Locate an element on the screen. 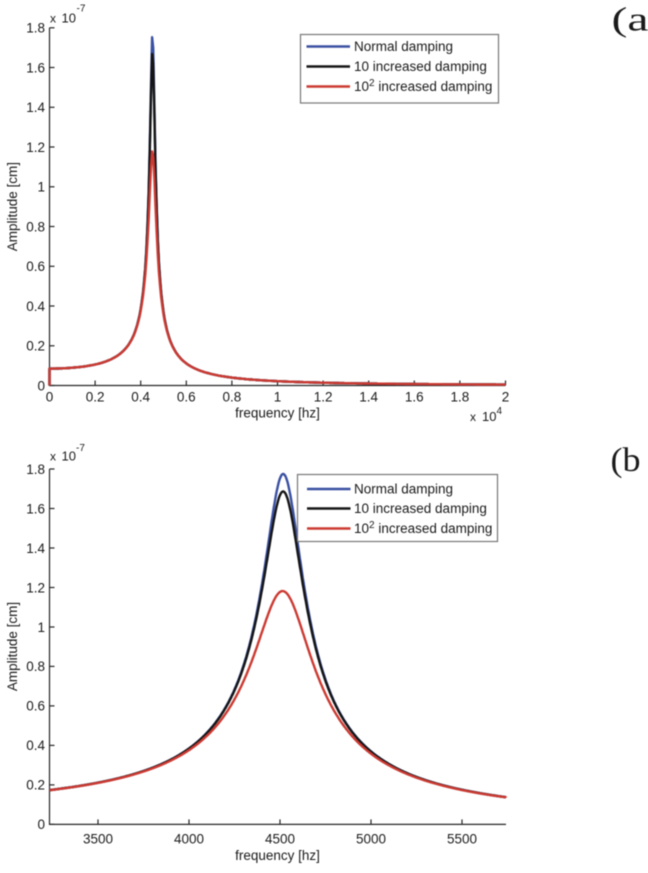 The height and width of the screenshot is (873, 648). svg-text: (b is located at coordinates (626, 460).